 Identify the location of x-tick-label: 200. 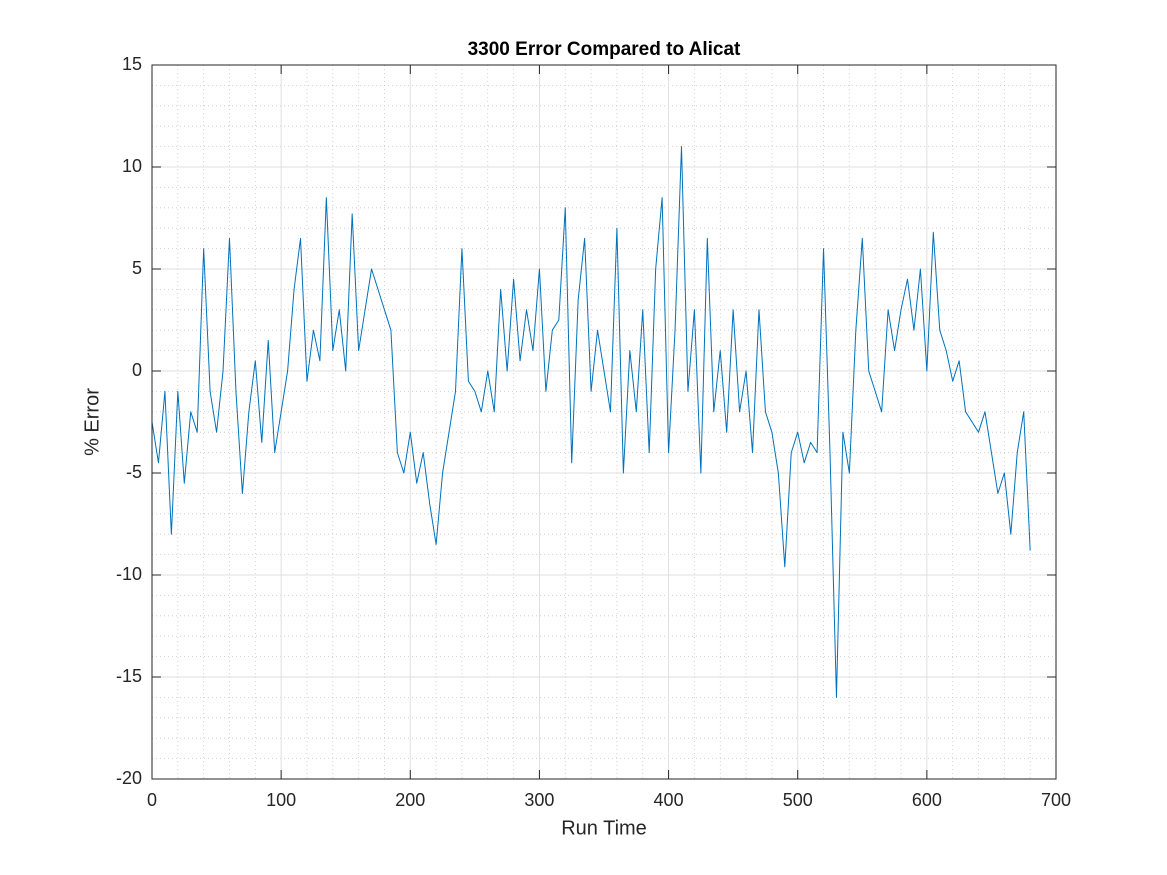
(410, 800).